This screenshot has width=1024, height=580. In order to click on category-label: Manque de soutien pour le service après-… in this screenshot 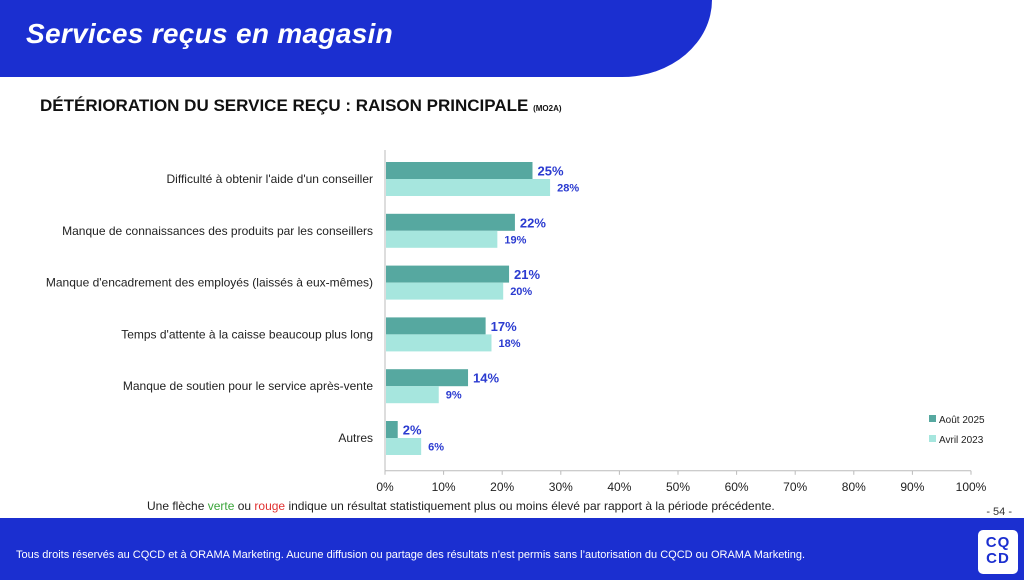, I will do `click(248, 386)`.